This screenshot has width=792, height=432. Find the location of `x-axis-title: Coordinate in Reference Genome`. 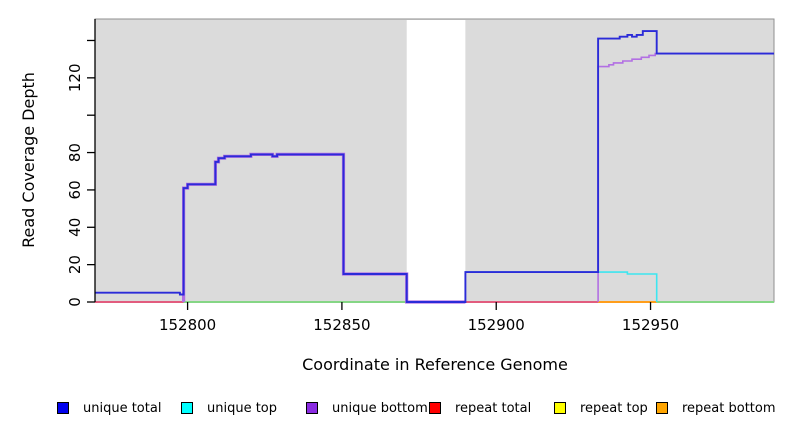

x-axis-title: Coordinate in Reference Genome is located at coordinates (435, 364).